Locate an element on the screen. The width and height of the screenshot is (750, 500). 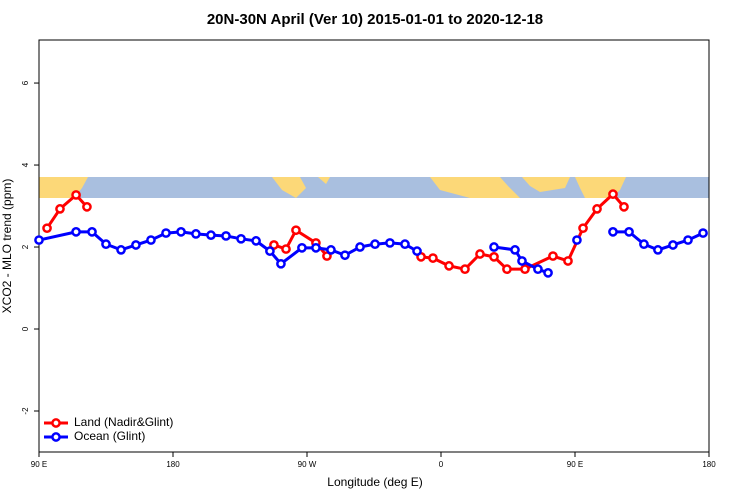
y-tick-label: -2 is located at coordinates (25, 411).